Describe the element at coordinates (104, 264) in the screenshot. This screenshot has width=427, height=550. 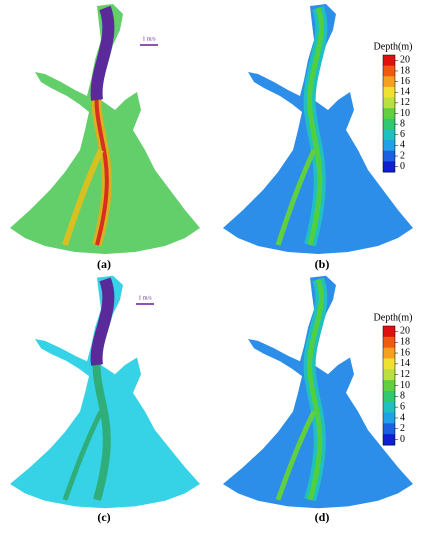
I see `panel-label: (a)` at that location.